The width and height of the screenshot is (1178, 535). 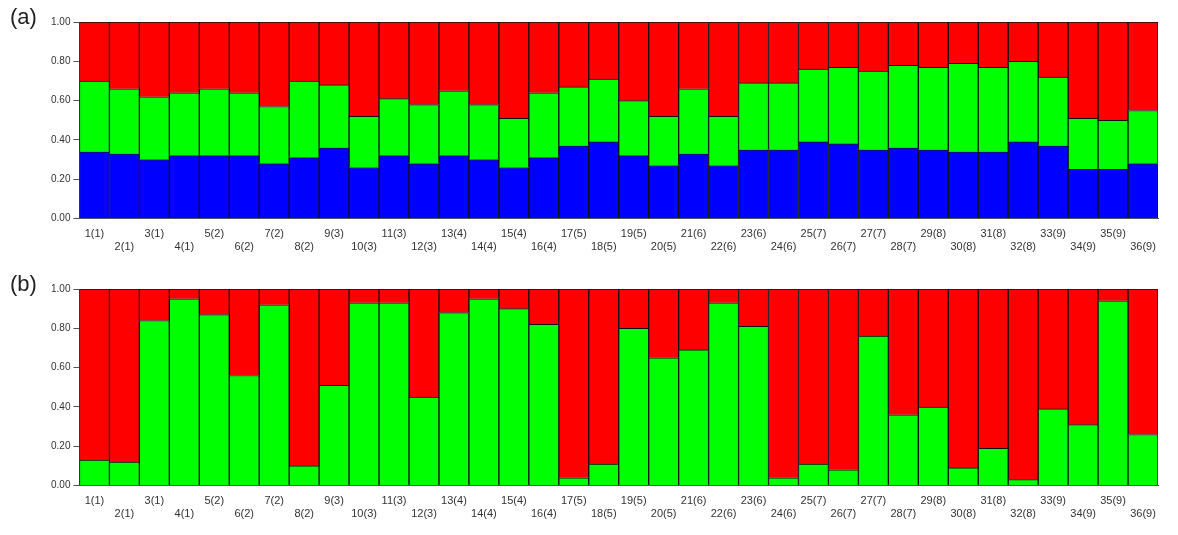 I want to click on chart-title: (a), so click(x=23, y=17).